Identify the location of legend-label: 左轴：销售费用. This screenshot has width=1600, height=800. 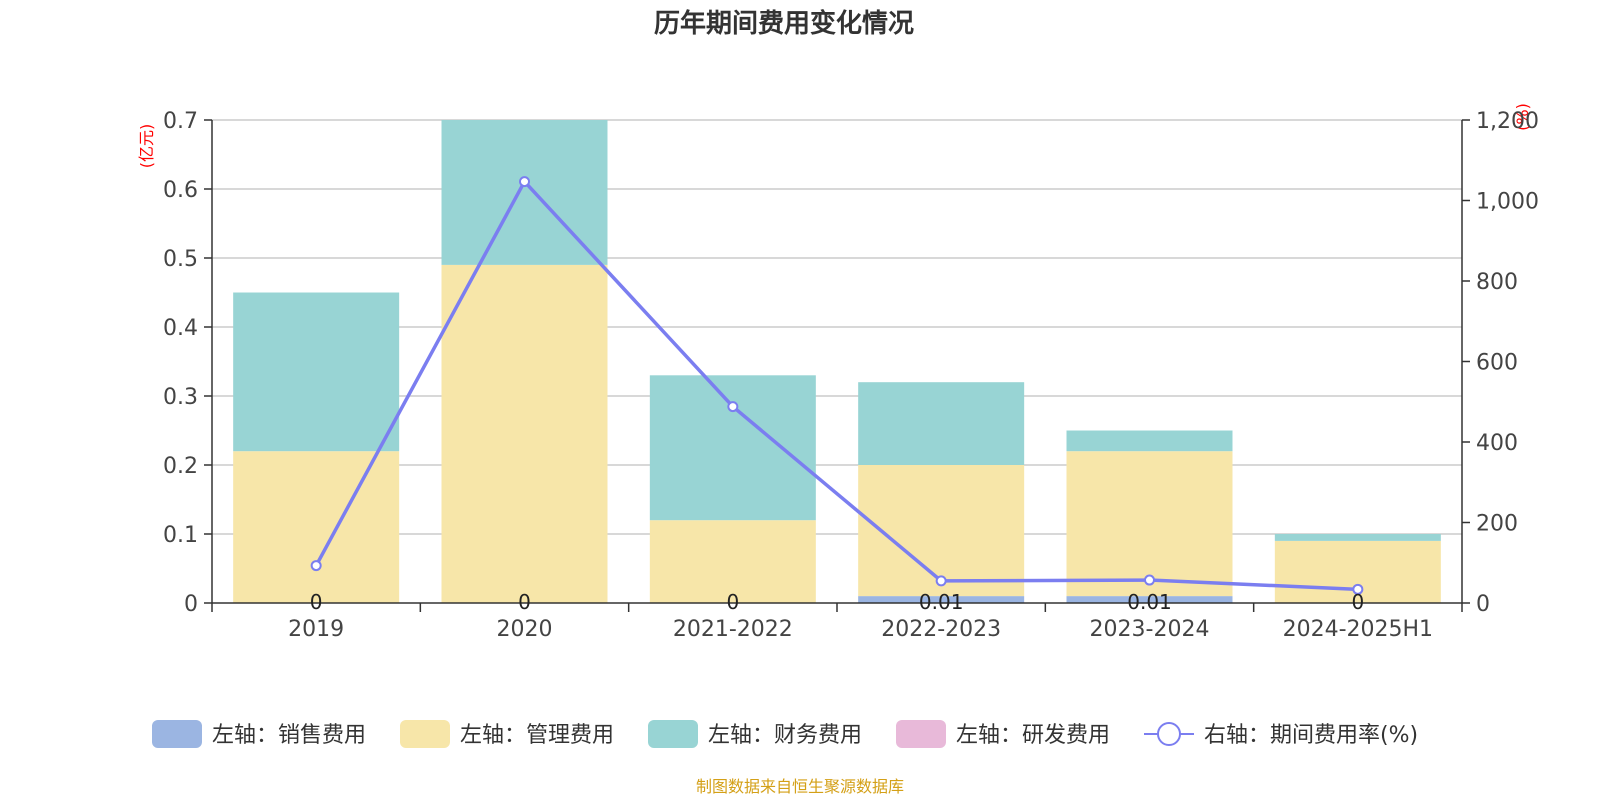
(289, 735).